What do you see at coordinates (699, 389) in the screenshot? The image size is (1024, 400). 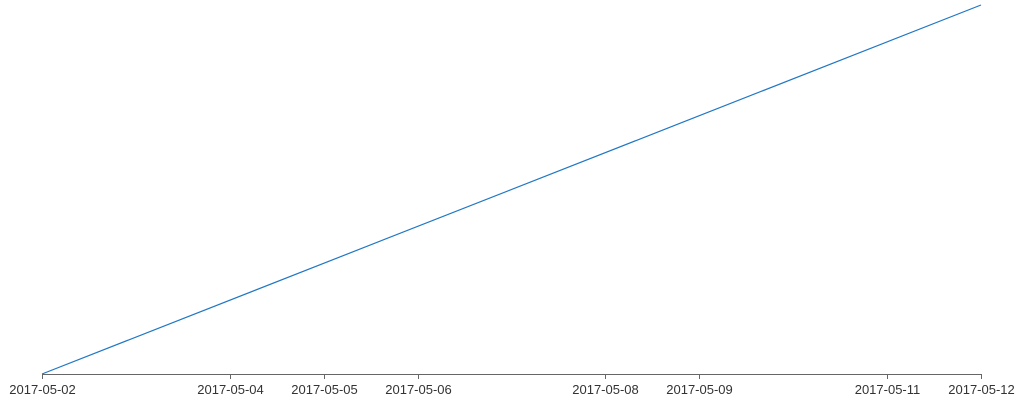 I see `x-tick-label: 2017-05-09` at bounding box center [699, 389].